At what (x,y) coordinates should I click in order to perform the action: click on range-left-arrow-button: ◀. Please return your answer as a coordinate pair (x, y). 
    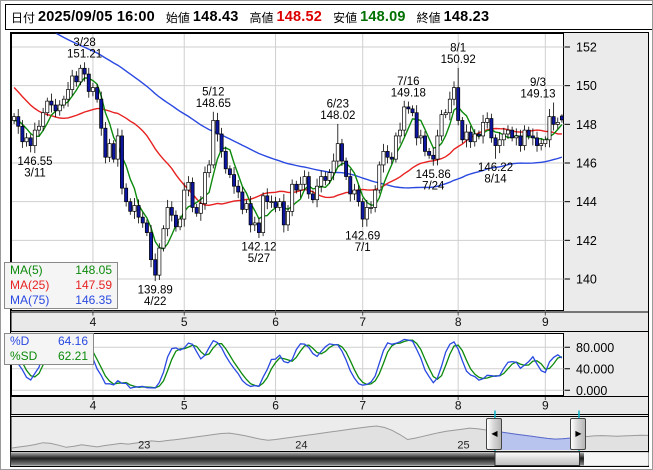
    Looking at the image, I should click on (494, 434).